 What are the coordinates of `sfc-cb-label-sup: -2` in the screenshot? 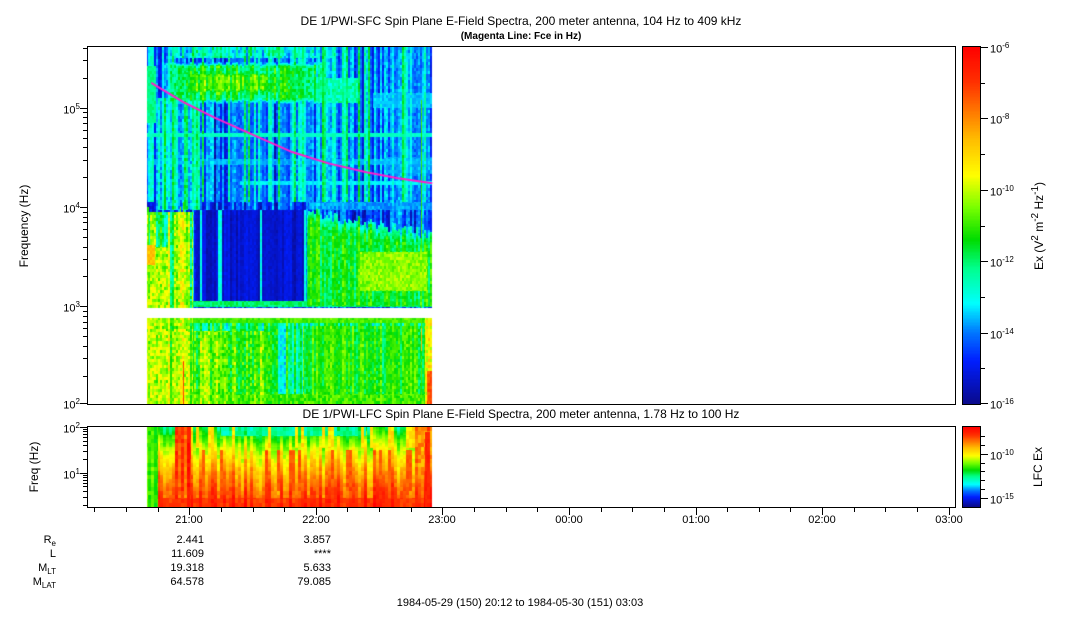 It's located at (1035, 217).